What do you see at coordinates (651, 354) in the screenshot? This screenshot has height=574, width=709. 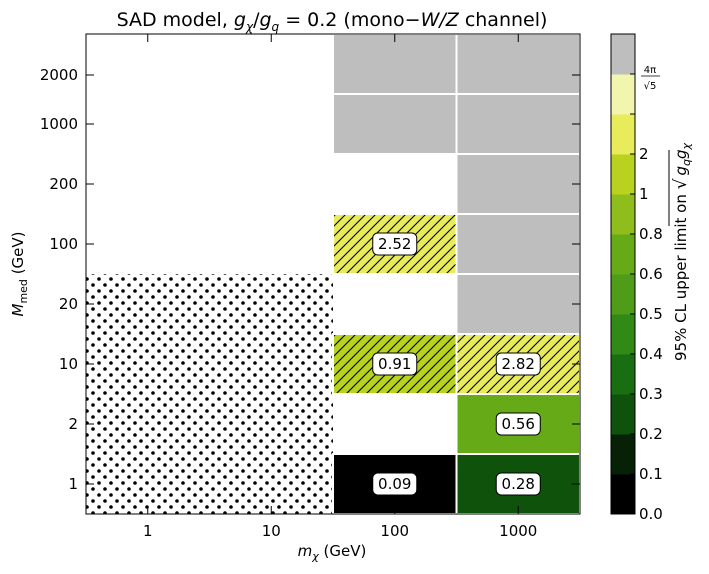 I see `colorbar-tick-label: 0.4` at bounding box center [651, 354].